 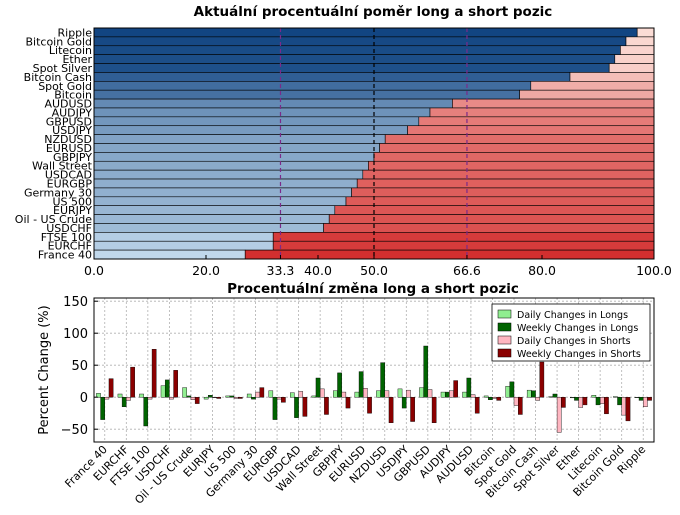 I want to click on long-bar-gbpusd, so click(x=256, y=121).